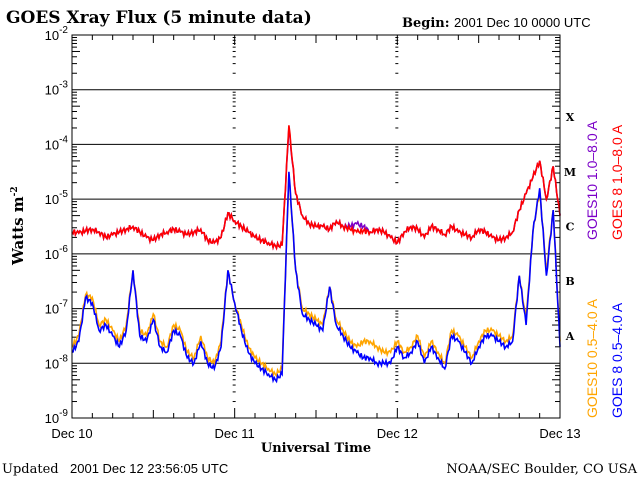 This screenshot has width=640, height=480. Describe the element at coordinates (592, 358) in the screenshot. I see `legend-entry: GOES10 0.5–4.0 A` at that location.